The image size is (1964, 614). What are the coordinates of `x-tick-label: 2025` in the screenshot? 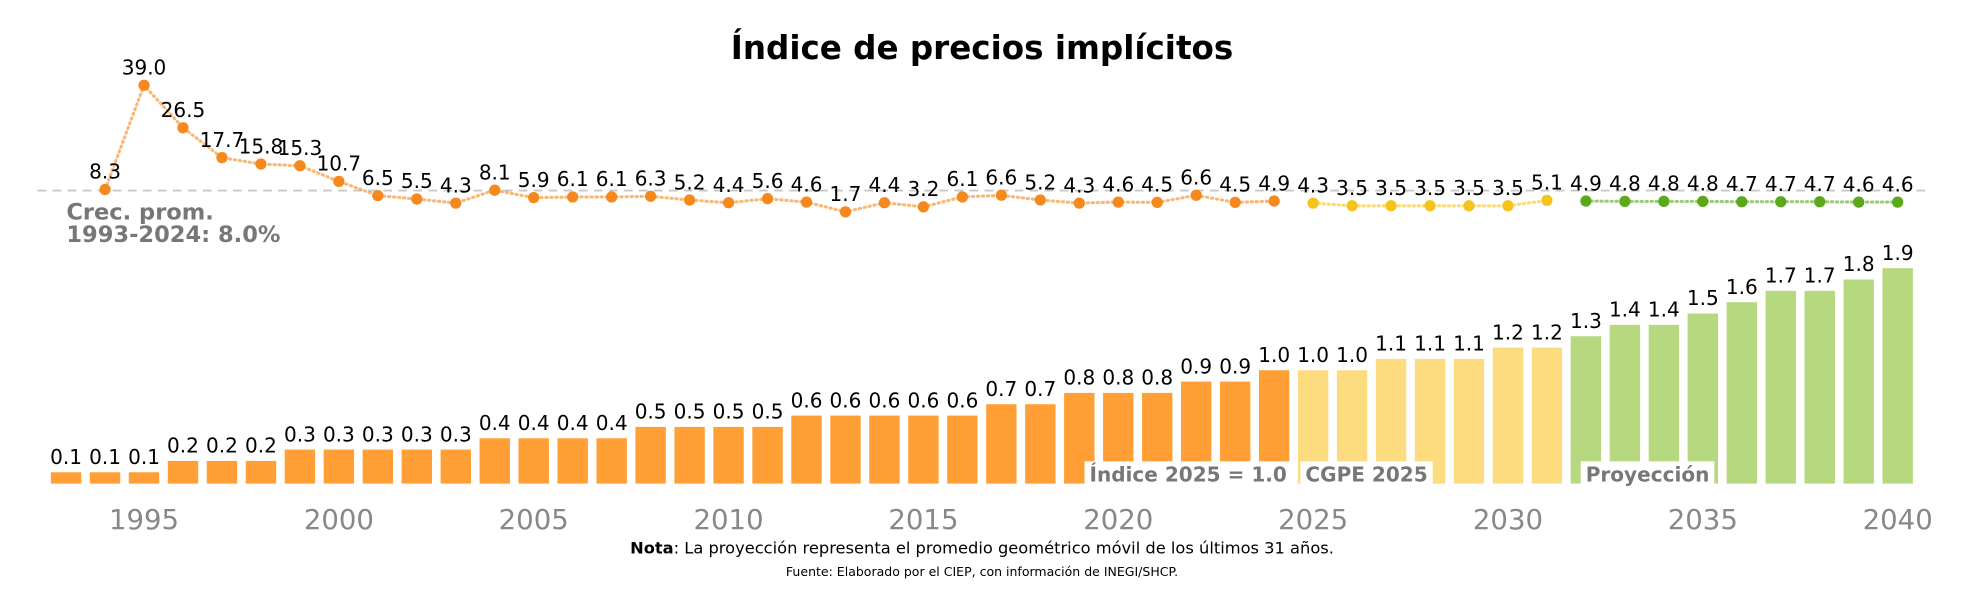 It's located at (1313, 520).